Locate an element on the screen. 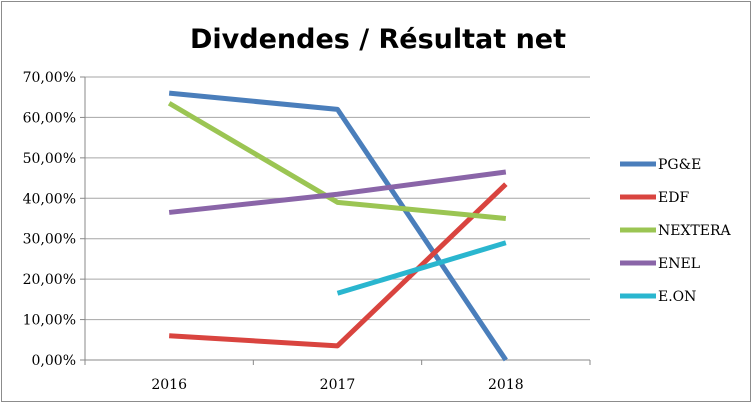  x-tick-label: 2016 is located at coordinates (169, 385).